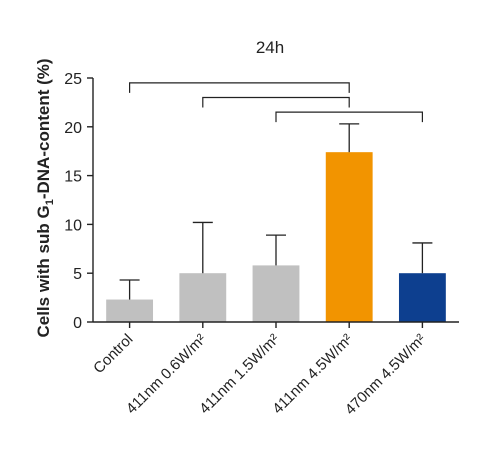  I want to click on y-axis-label-main: Cells with sub G, so click(43, 271).